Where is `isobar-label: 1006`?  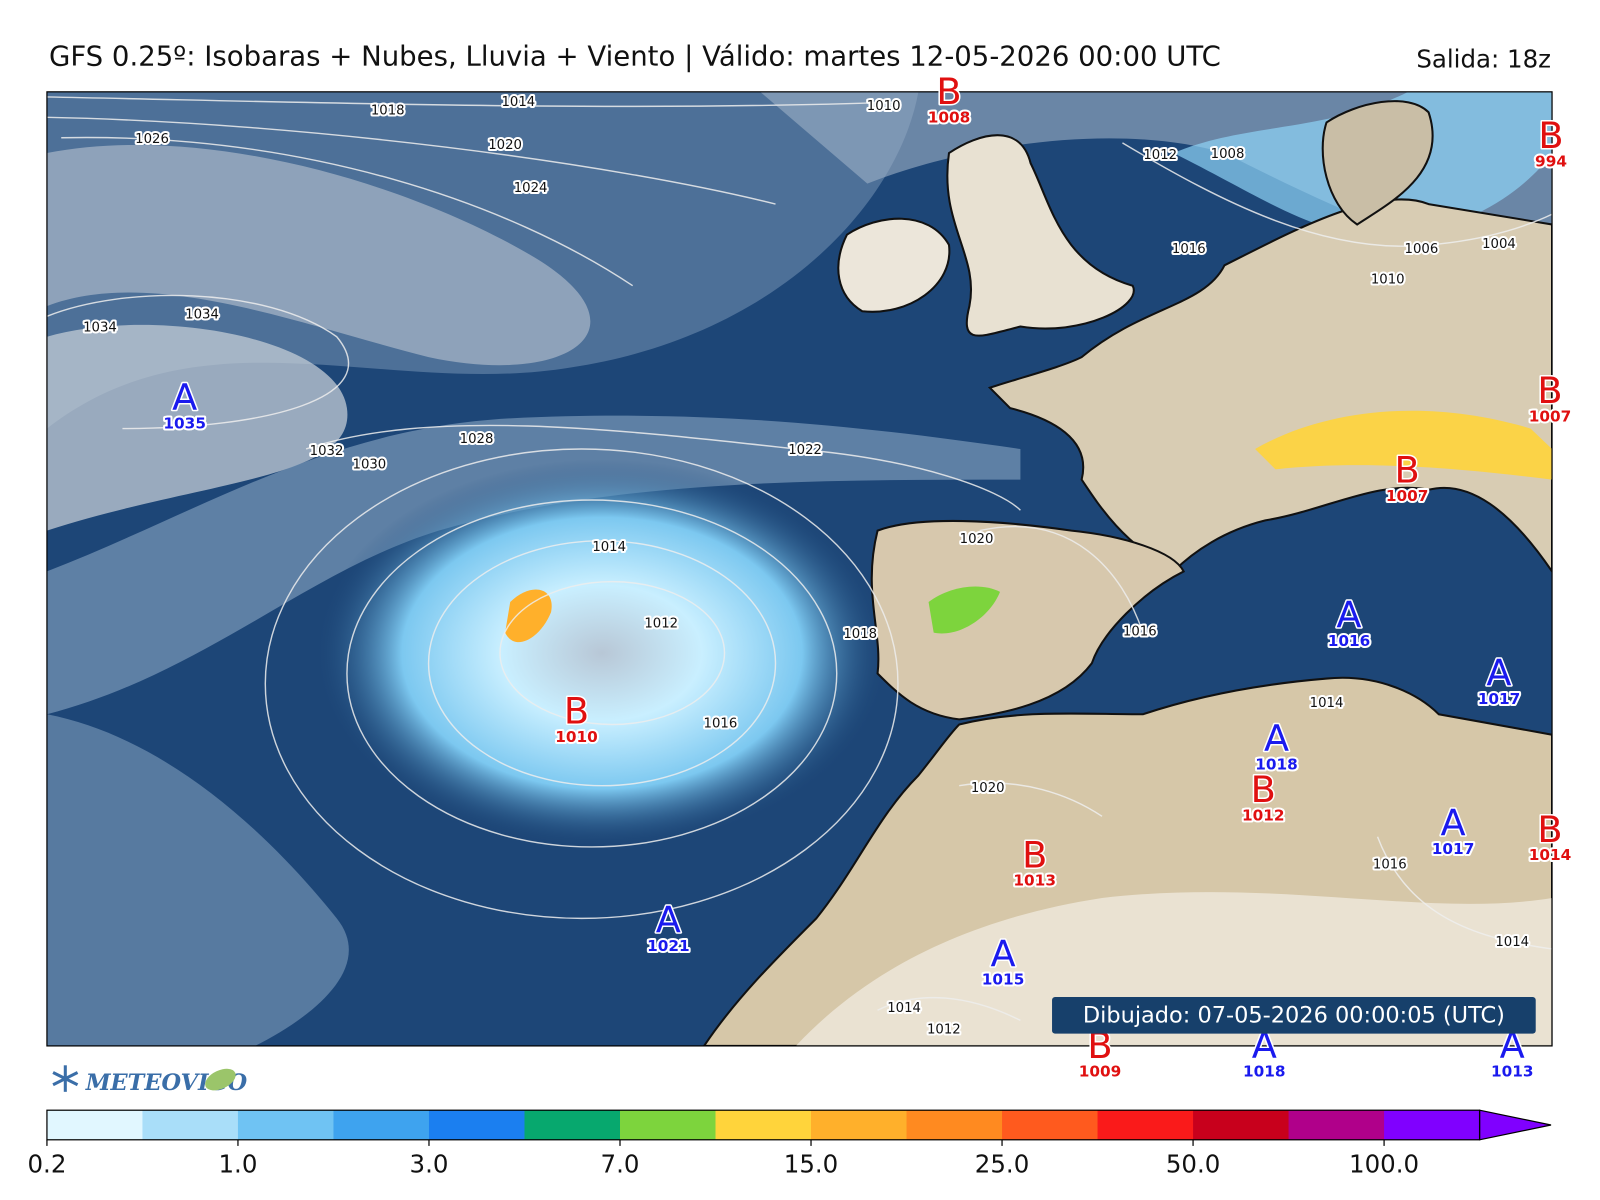
isobar-label: 1006 is located at coordinates (1422, 249).